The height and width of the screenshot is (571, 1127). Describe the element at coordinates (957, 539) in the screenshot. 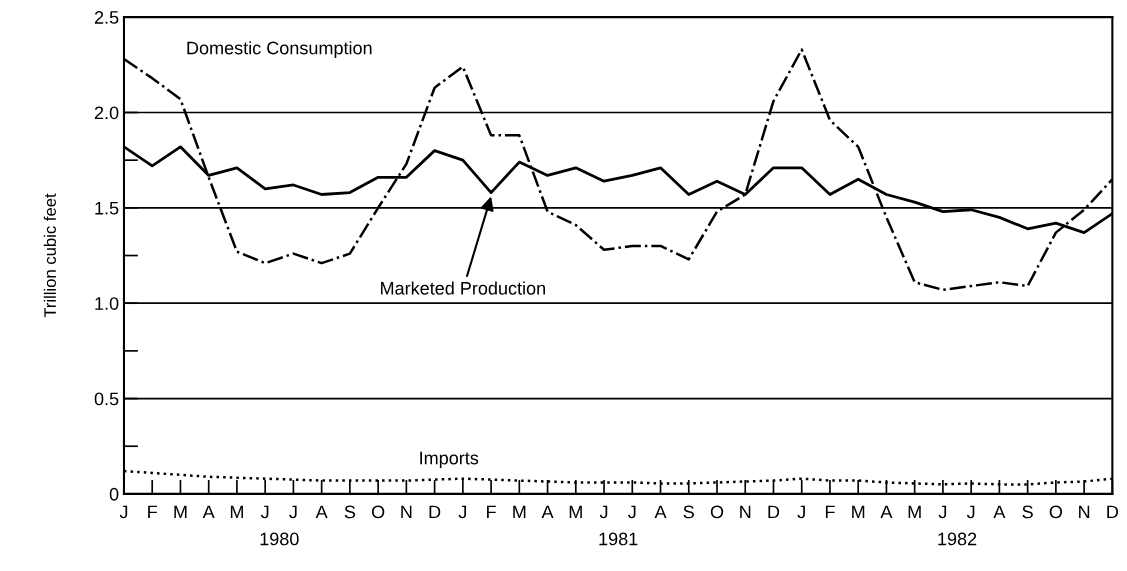

I see `text: 1982` at that location.